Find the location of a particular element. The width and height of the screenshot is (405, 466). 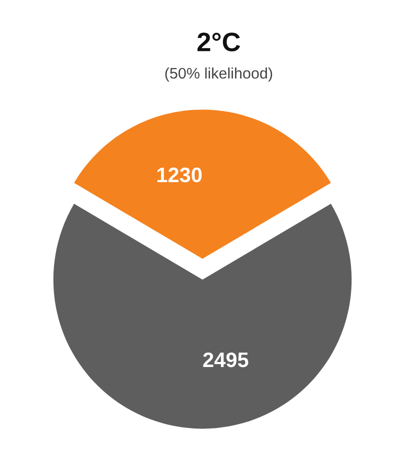

chart-subtitle: (50% likelihood) is located at coordinates (218, 74).